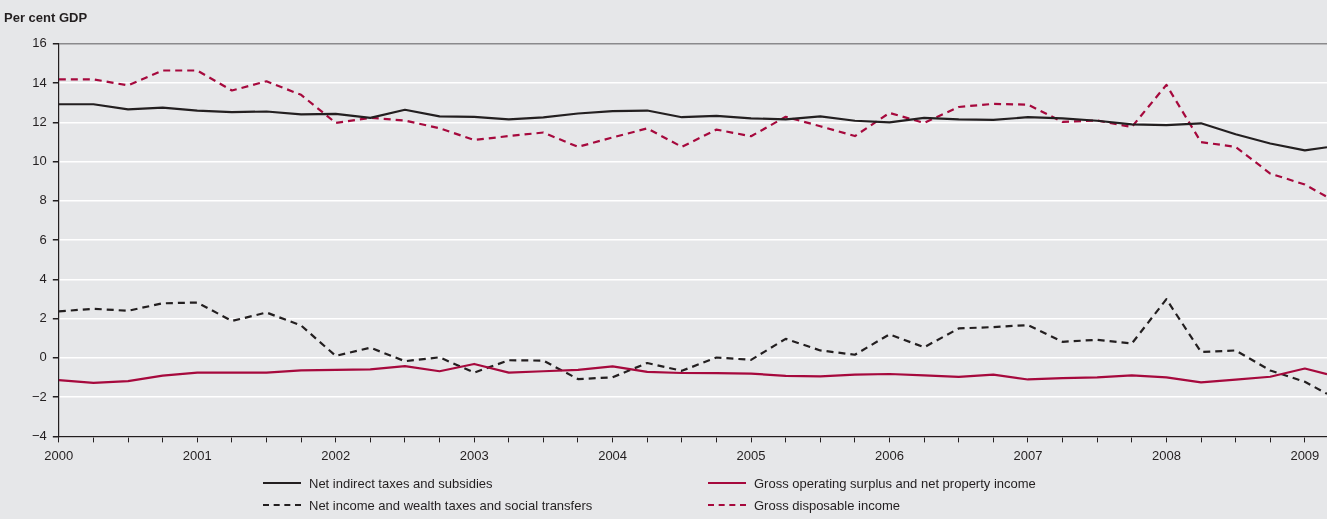 The height and width of the screenshot is (519, 1327). Describe the element at coordinates (1166, 455) in the screenshot. I see `x-tick-label: 2008` at that location.